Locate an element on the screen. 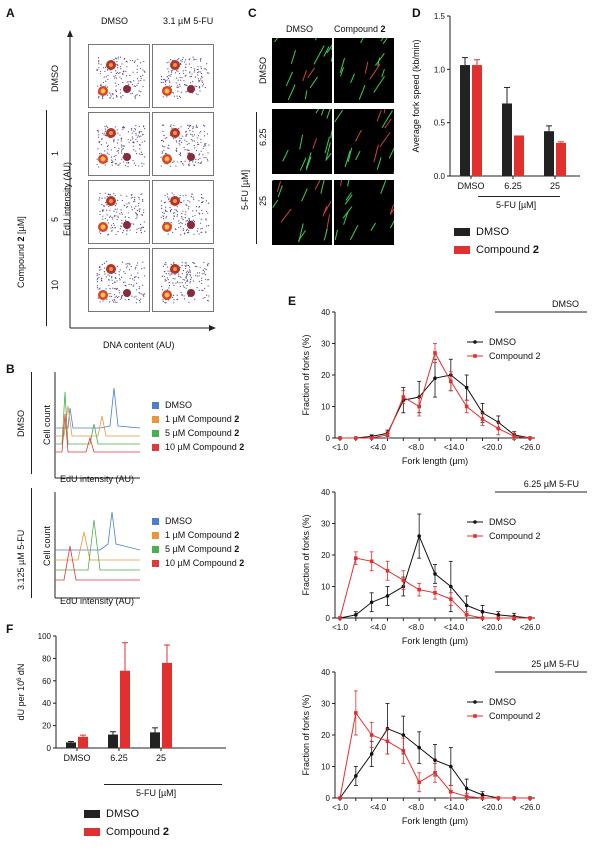 The image size is (600, 854). panel-b-bracket-top is located at coordinates (31, 423).